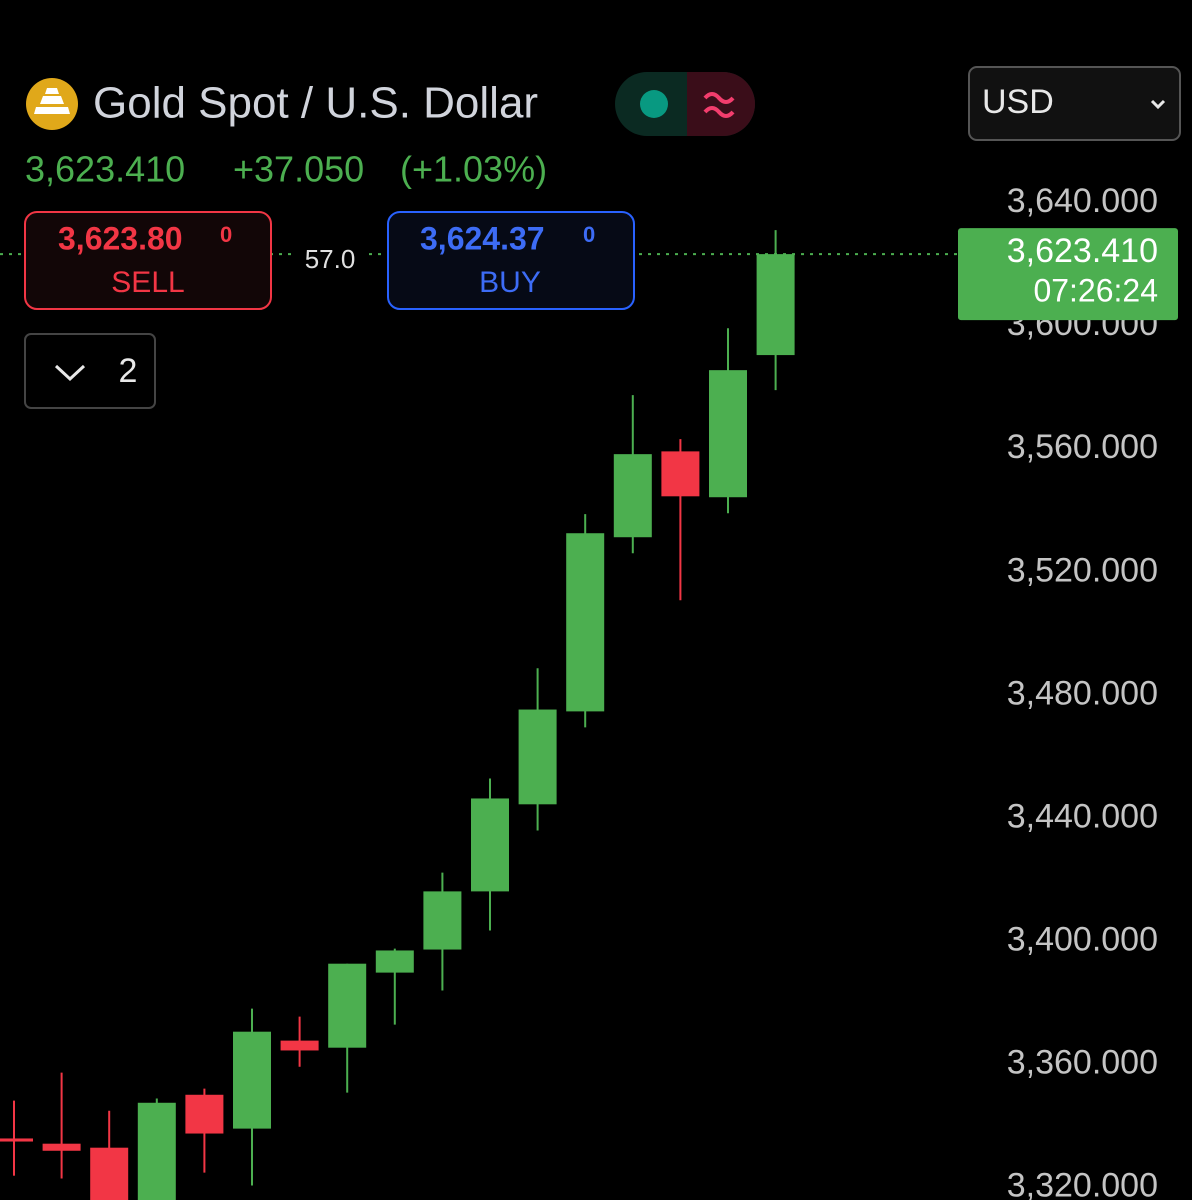  Describe the element at coordinates (52, 101) in the screenshot. I see `gold-bars-icon` at that location.